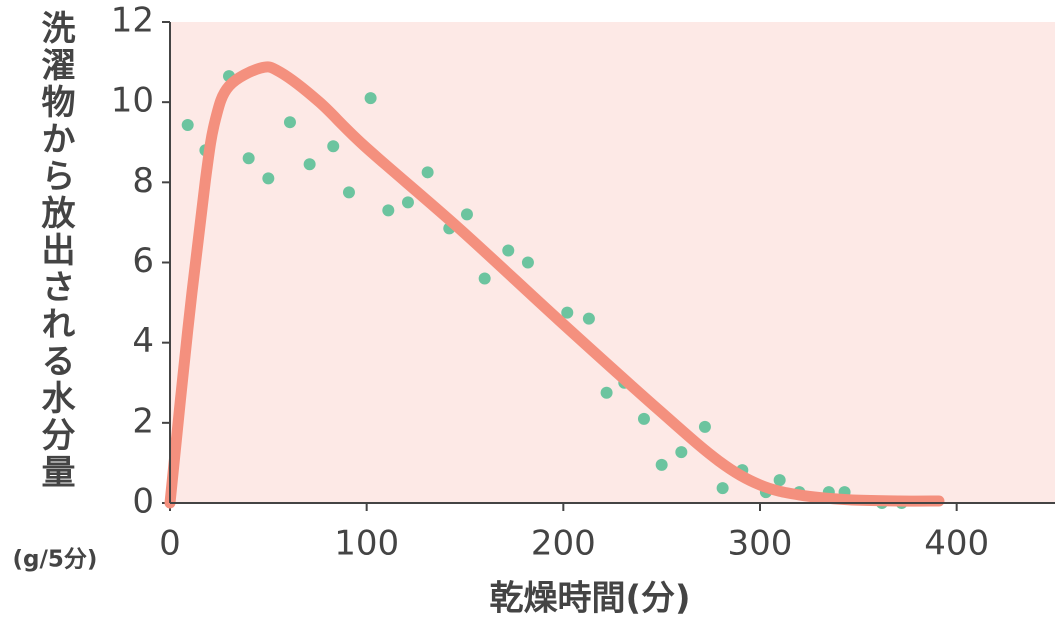  I want to click on x-axis-label: 乾燥時間(分), so click(589, 599).